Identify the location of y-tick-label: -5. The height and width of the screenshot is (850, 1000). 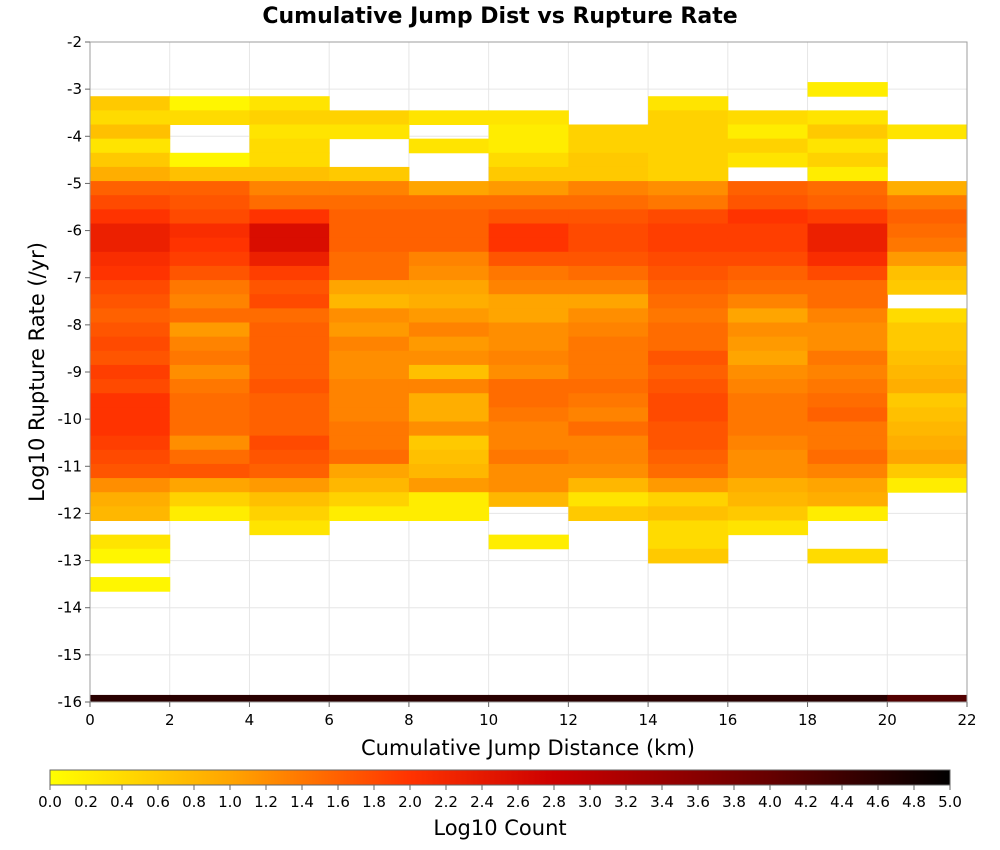
(74, 183).